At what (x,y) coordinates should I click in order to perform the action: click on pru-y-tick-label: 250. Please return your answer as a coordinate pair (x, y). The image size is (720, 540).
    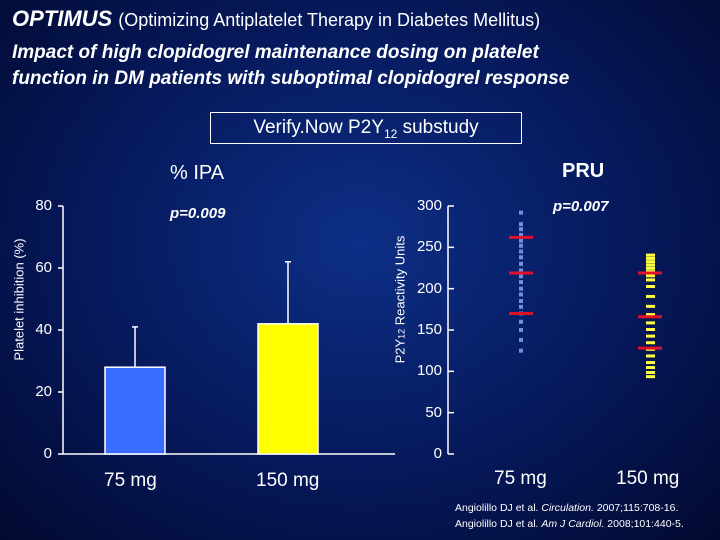
    Looking at the image, I should click on (429, 247).